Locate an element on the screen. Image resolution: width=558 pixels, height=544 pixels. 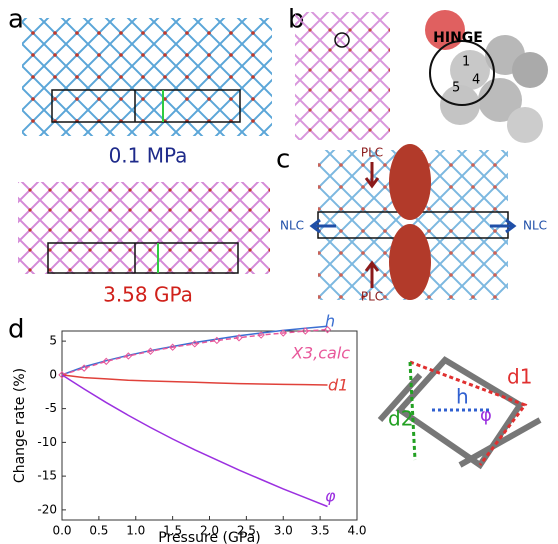
x-tick-label: 1.0 is located at coordinates (135, 531).